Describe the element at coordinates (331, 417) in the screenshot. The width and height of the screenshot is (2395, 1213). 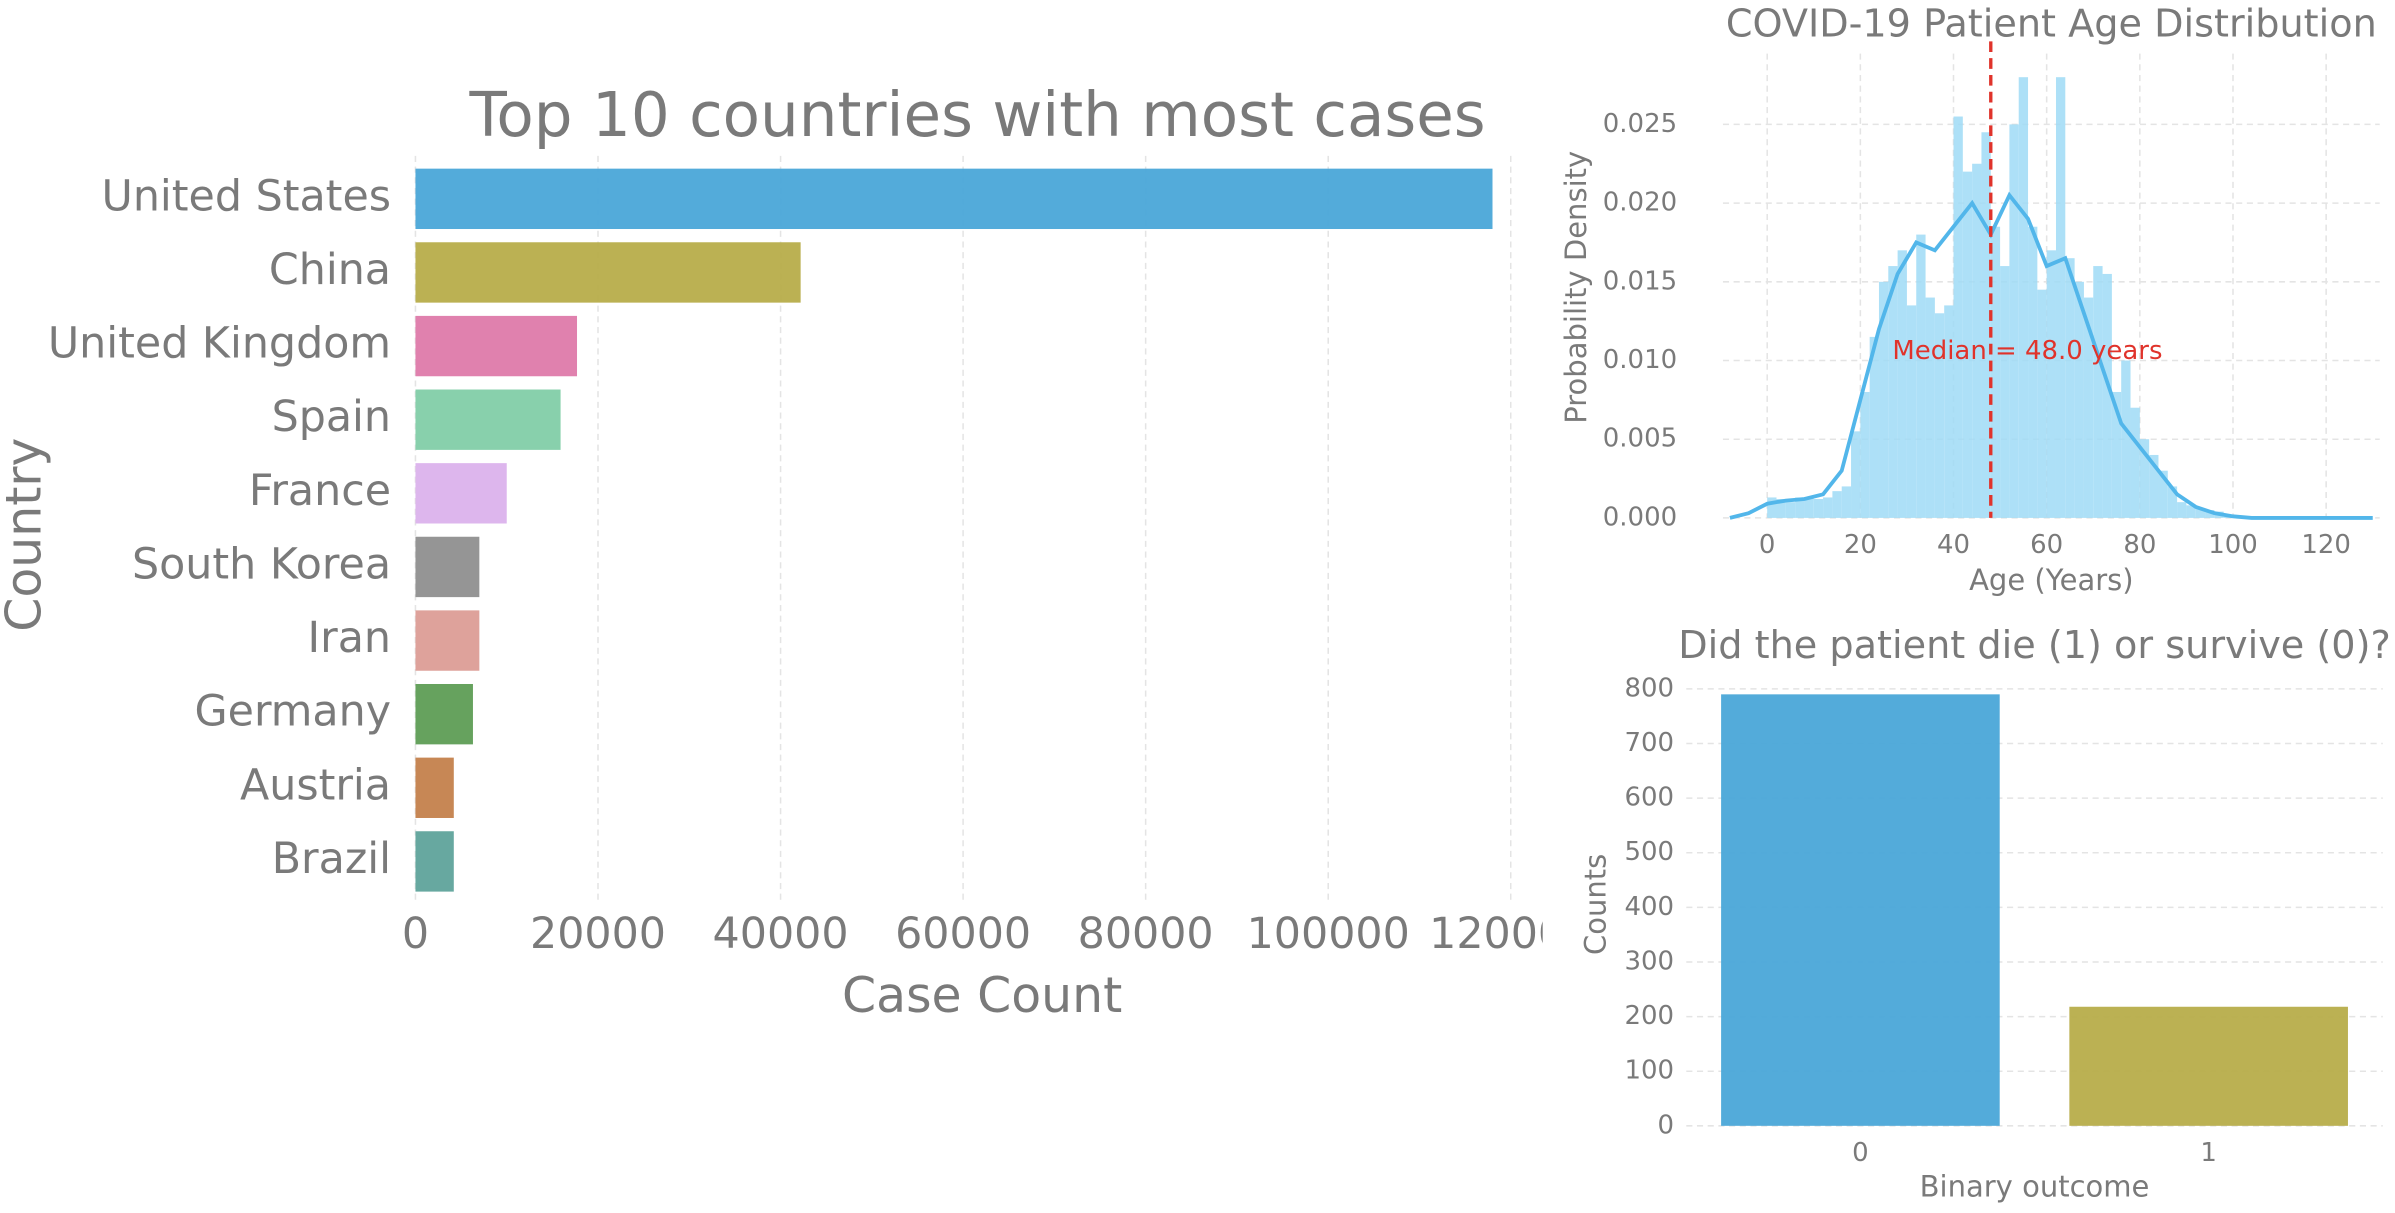
I see `y-tick-label: Spain` at that location.